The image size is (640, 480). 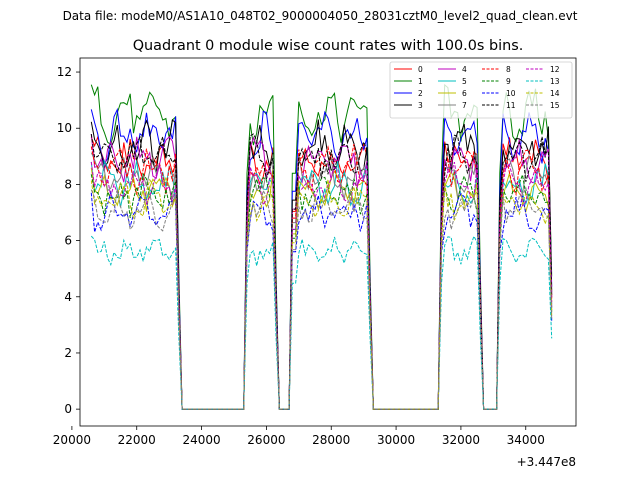 I want to click on x-tick-label: 28000, so click(x=331, y=440).